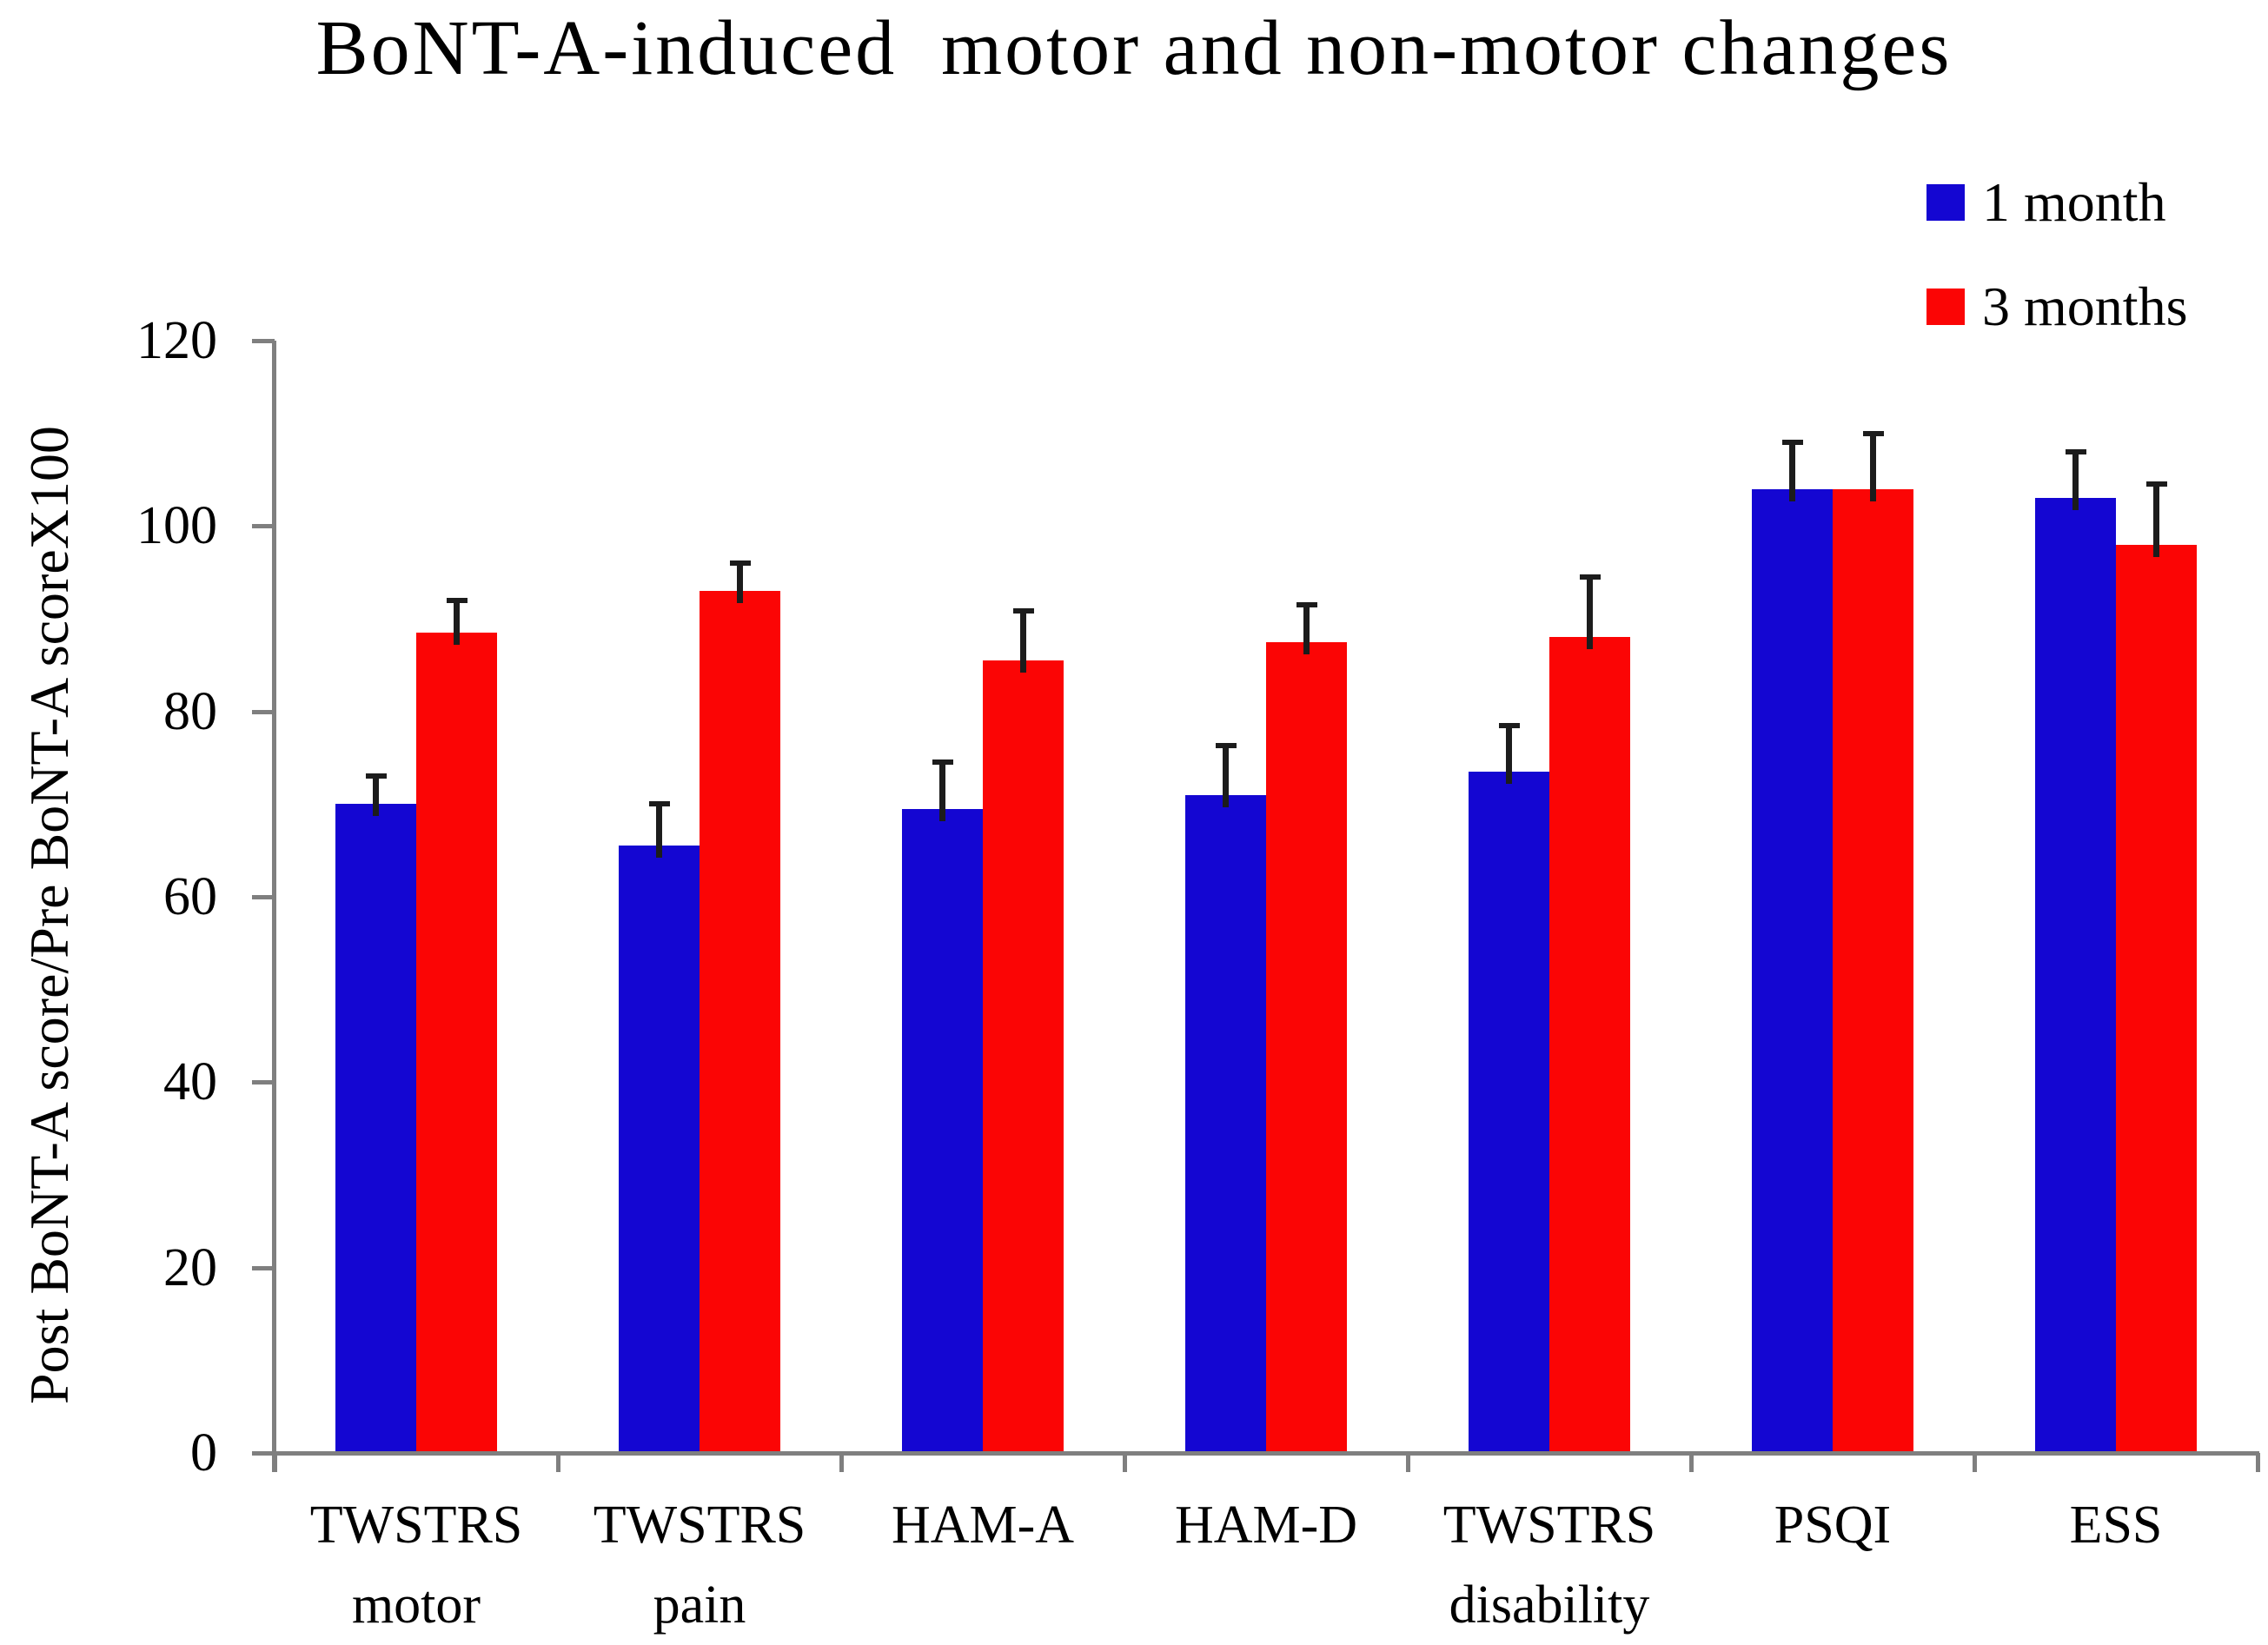  I want to click on y-tick-label: 40, so click(190, 1082).